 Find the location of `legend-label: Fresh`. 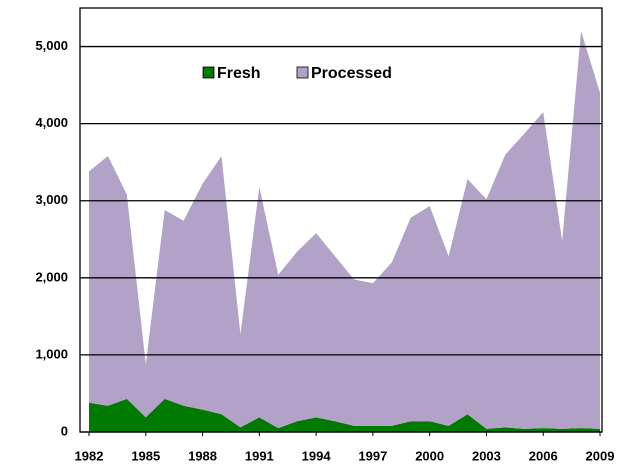

legend-label: Fresh is located at coordinates (239, 73).